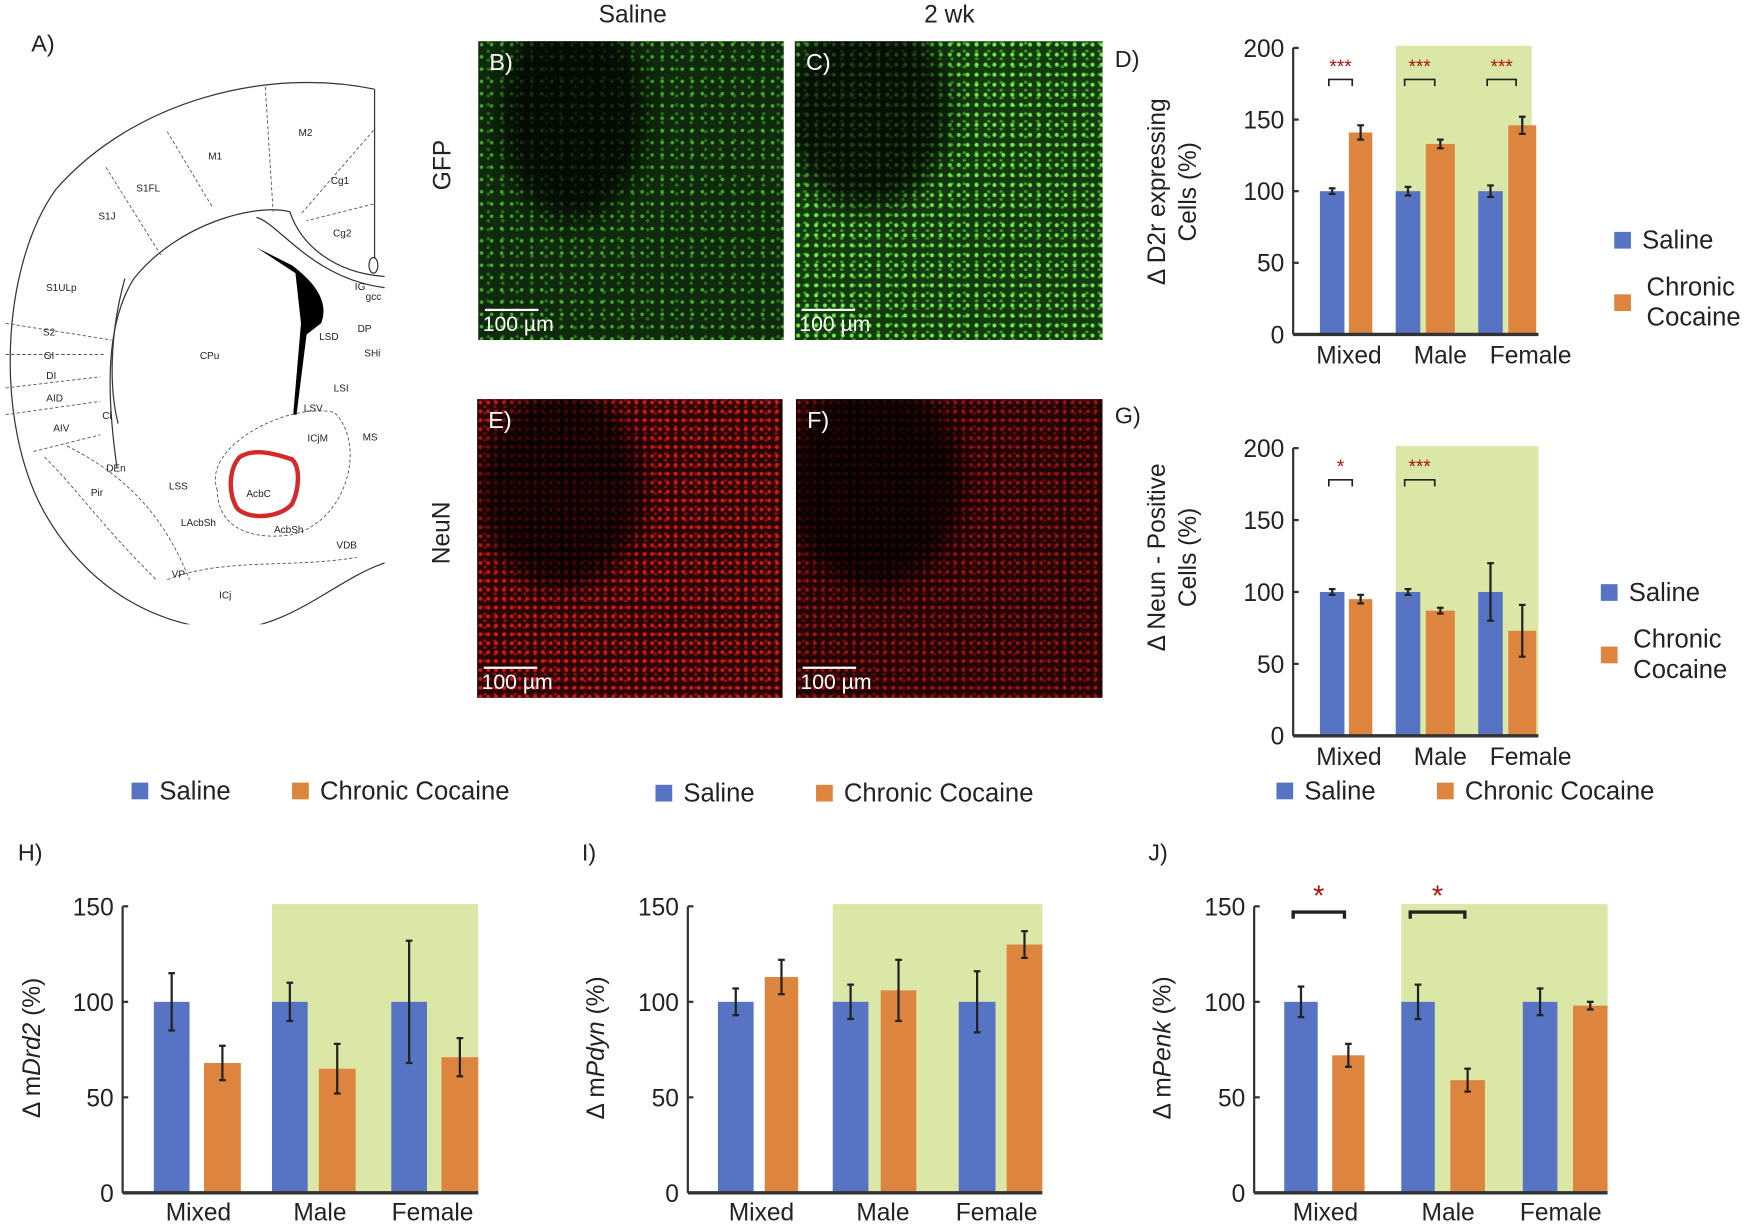 The width and height of the screenshot is (1748, 1224). I want to click on atlas-label-gi: GI, so click(49, 356).